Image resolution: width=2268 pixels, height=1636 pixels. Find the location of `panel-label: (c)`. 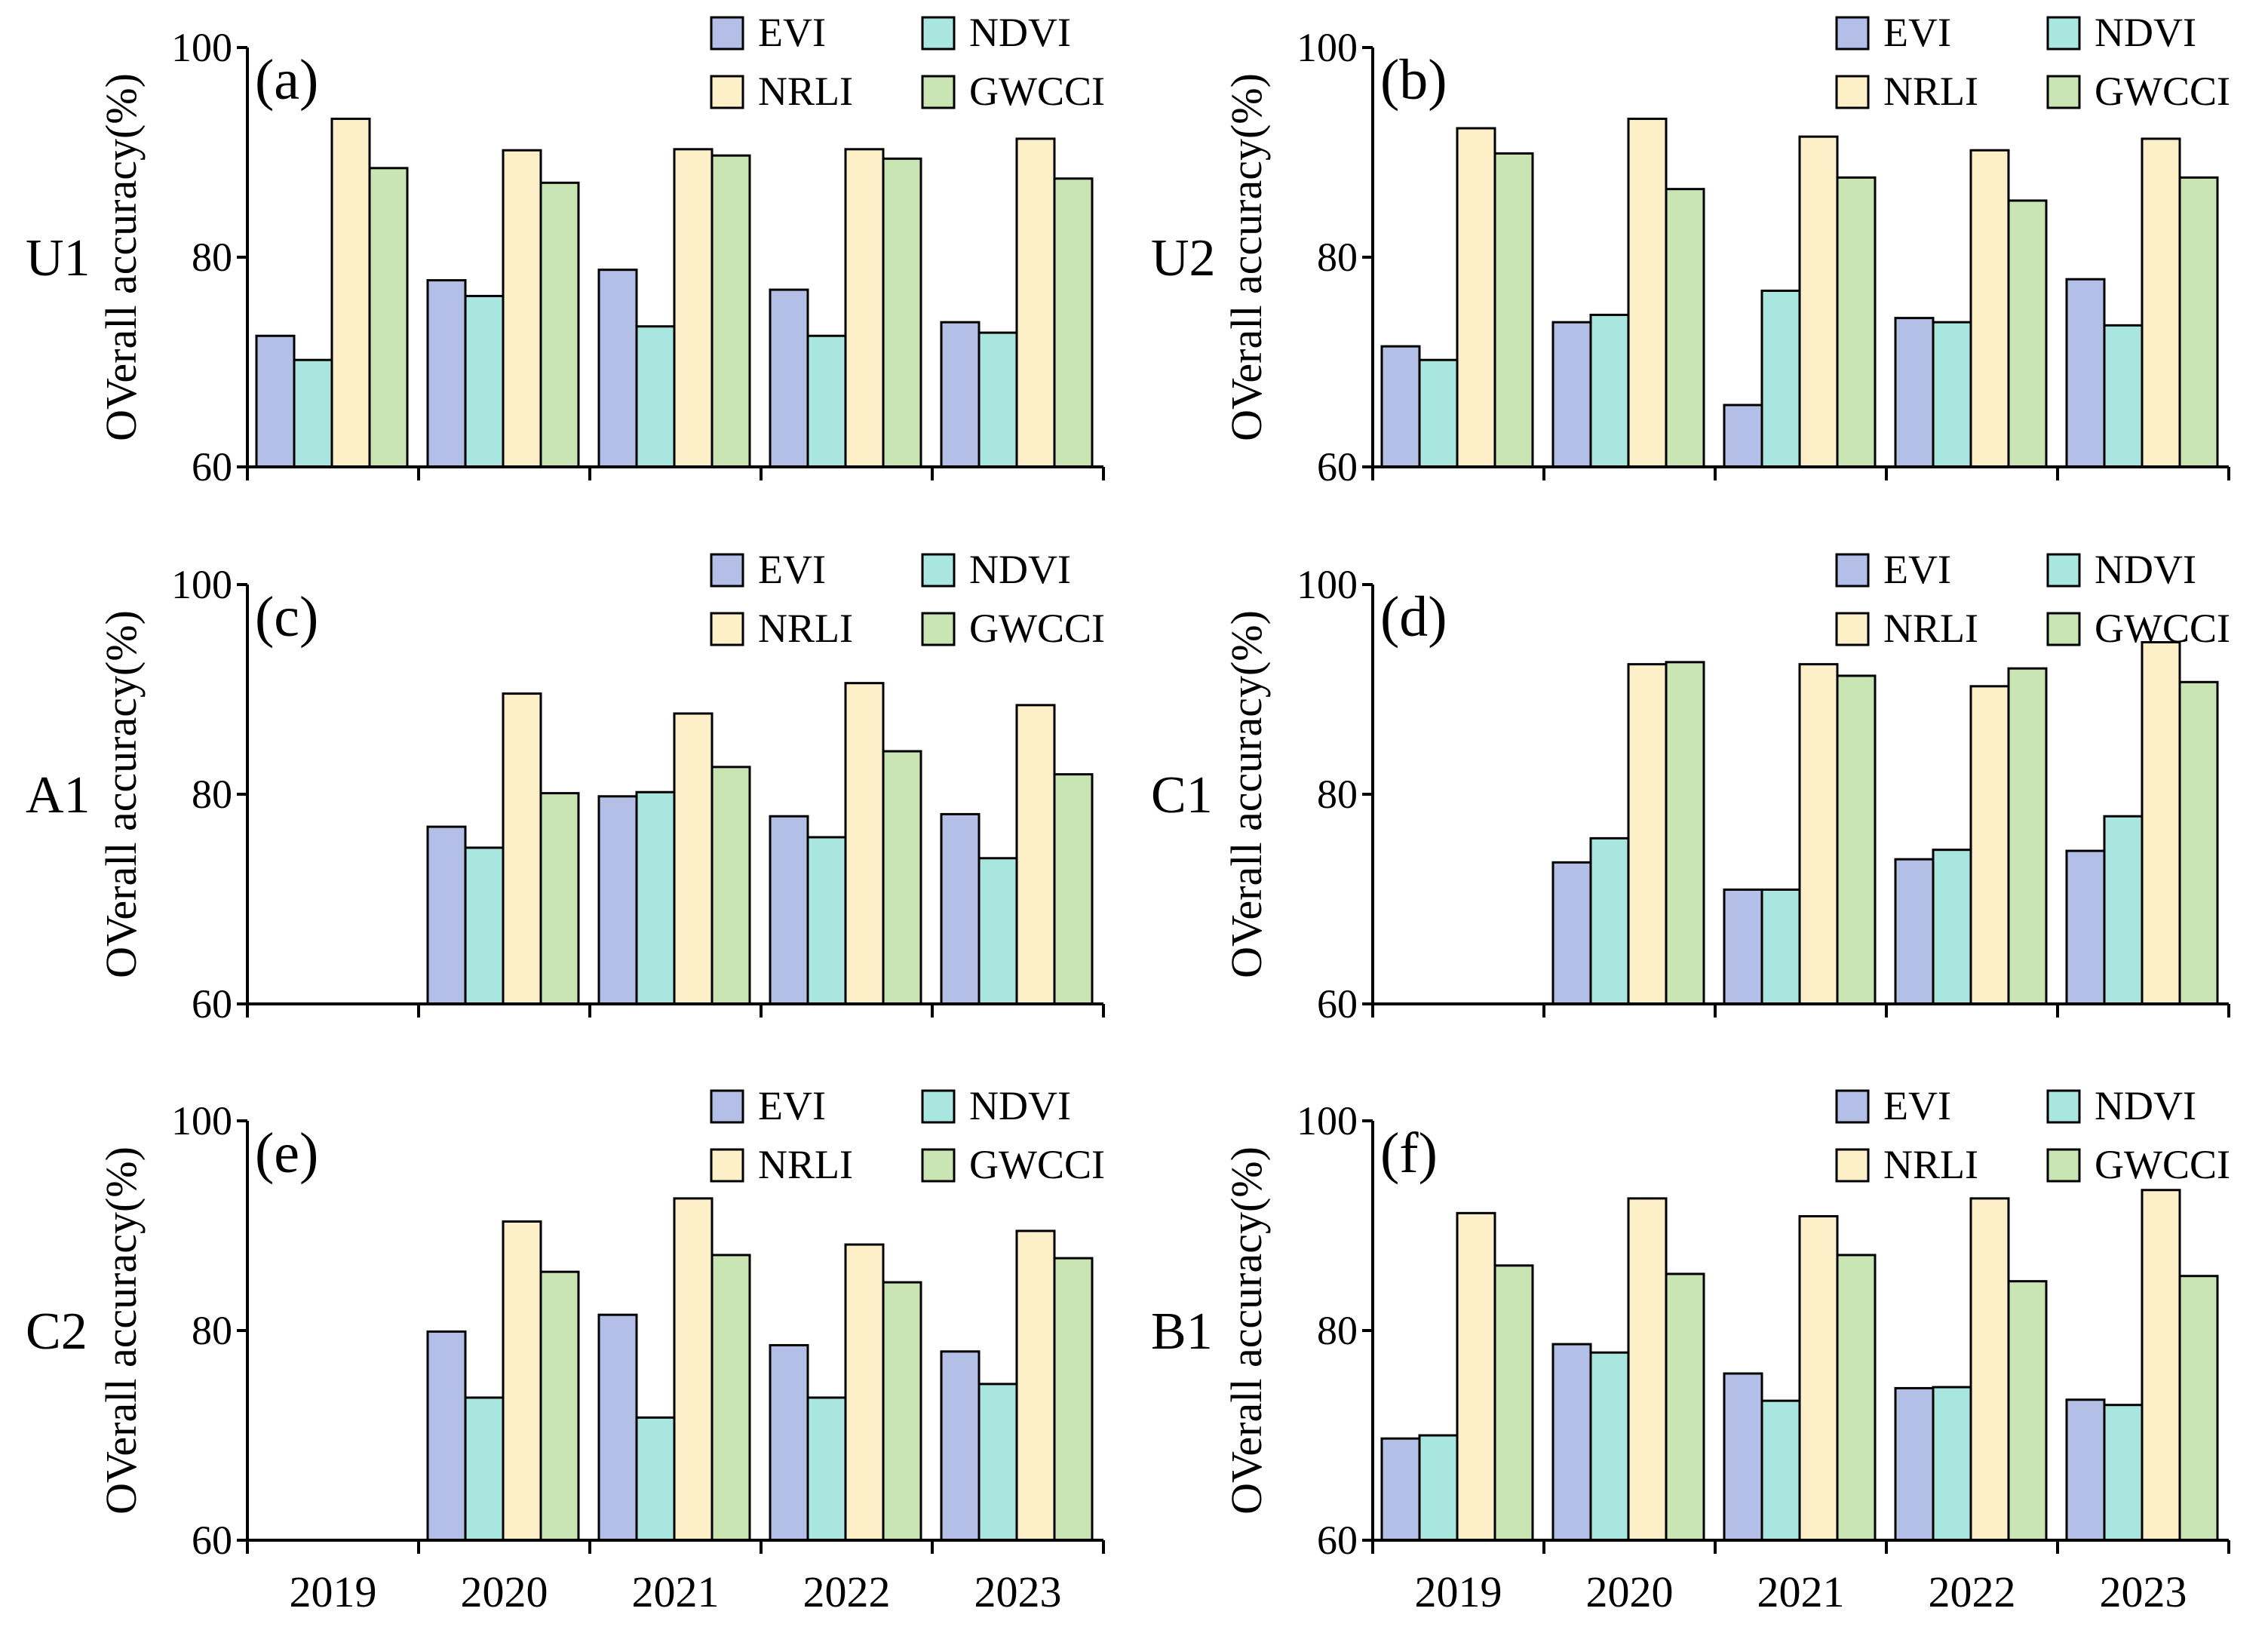

panel-label: (c) is located at coordinates (286, 617).